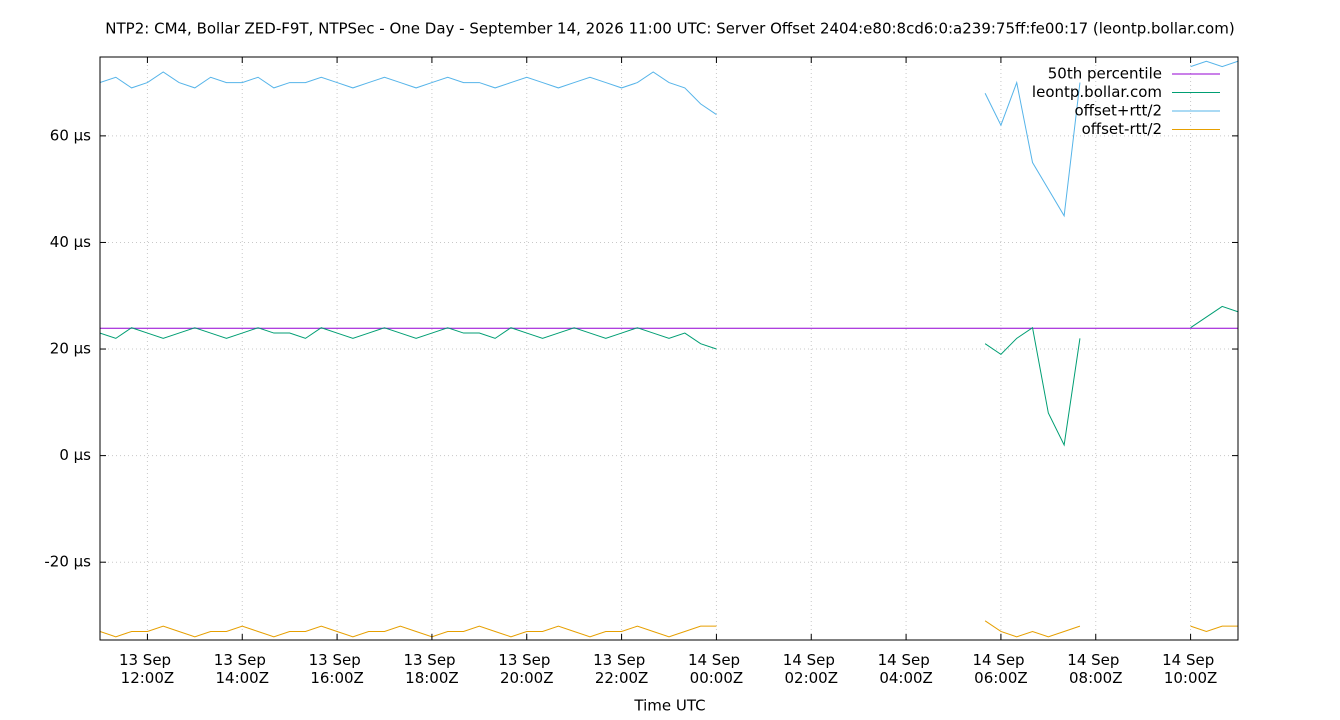  Describe the element at coordinates (717, 678) in the screenshot. I see `x-tick-label-line: 00:00Z` at that location.